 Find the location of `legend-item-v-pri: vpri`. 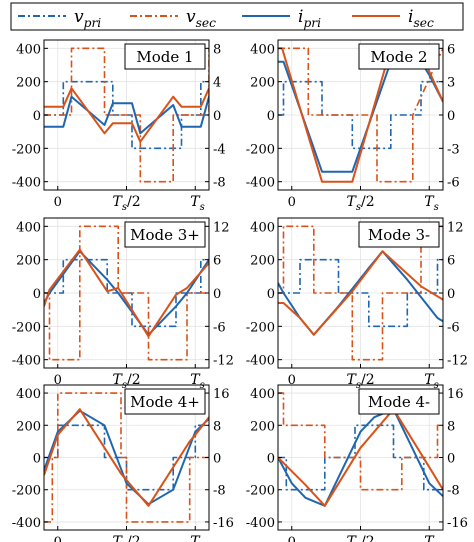

legend-item-v-pri: vpri is located at coordinates (59, 18).